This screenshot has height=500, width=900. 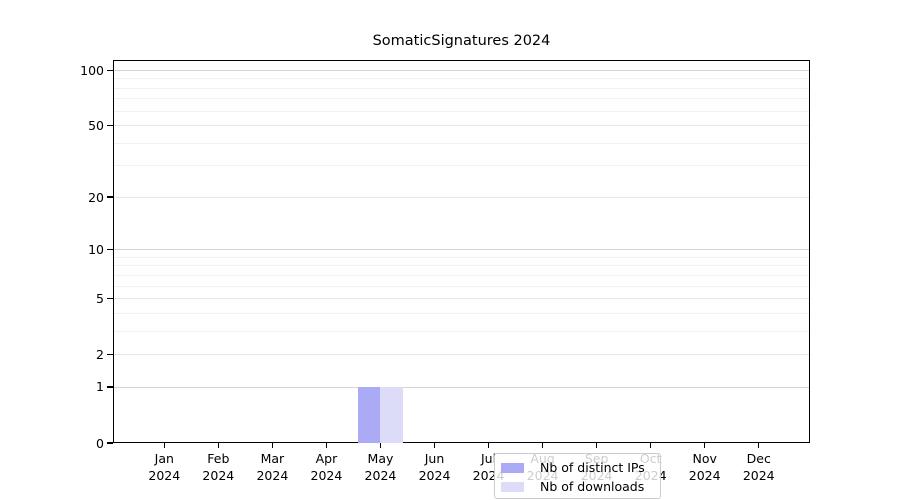 I want to click on y-tick-label: 1, so click(x=100, y=387).